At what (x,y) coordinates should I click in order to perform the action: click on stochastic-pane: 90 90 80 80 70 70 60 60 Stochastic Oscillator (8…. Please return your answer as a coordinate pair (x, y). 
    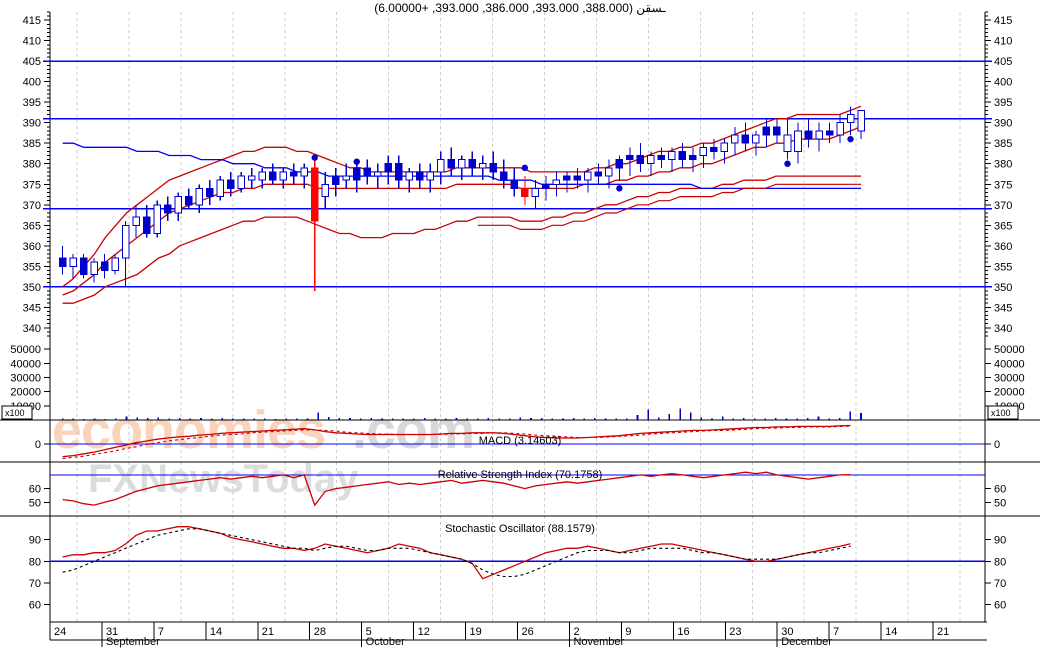
    Looking at the image, I should click on (518, 567).